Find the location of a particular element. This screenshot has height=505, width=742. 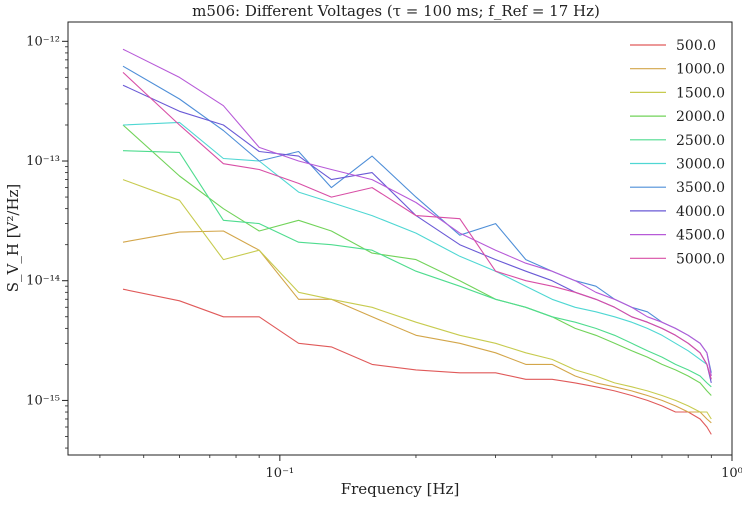

legend-label-500.0: 500.0 is located at coordinates (696, 46).